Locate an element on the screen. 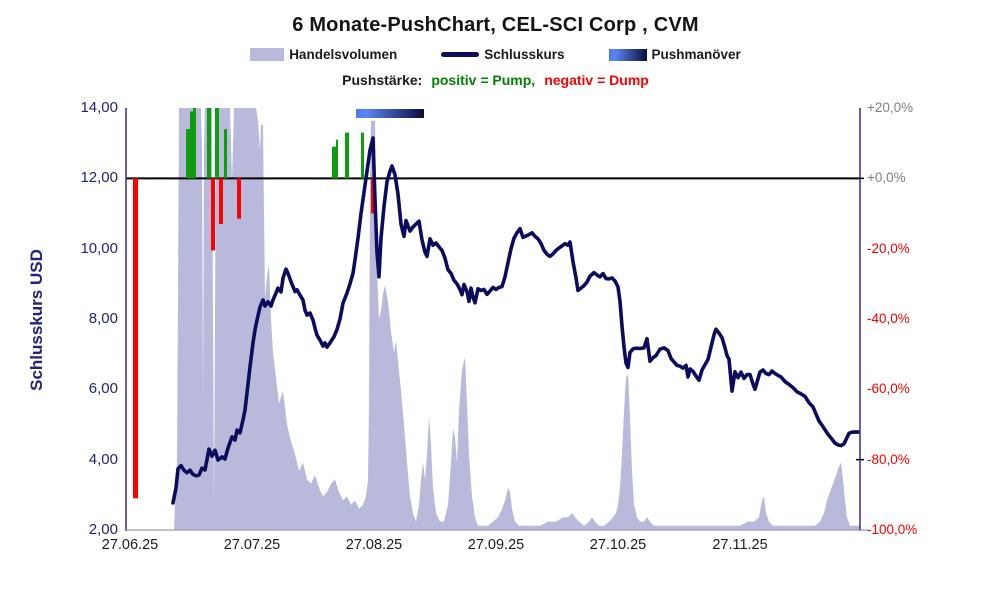 The image size is (991, 593). chart-title: 6 Monate-PushChart, CEL-SCI Corp , CVM is located at coordinates (495, 25).